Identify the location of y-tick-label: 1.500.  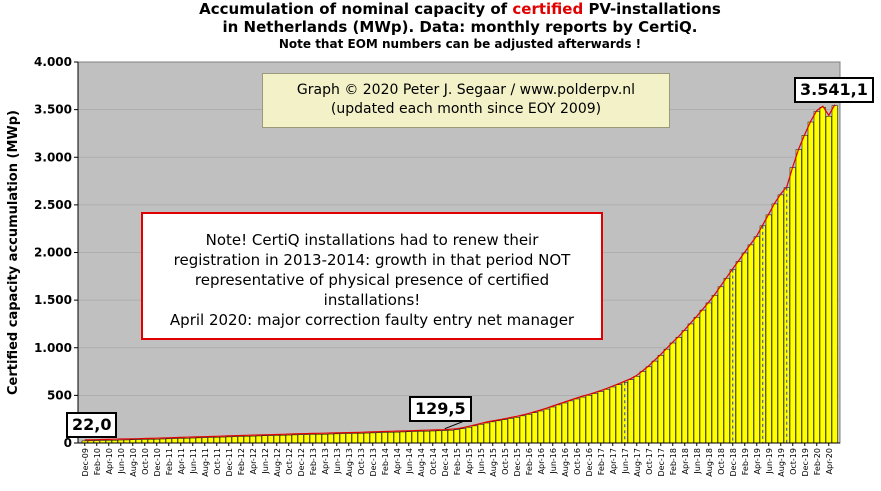
(53, 300).